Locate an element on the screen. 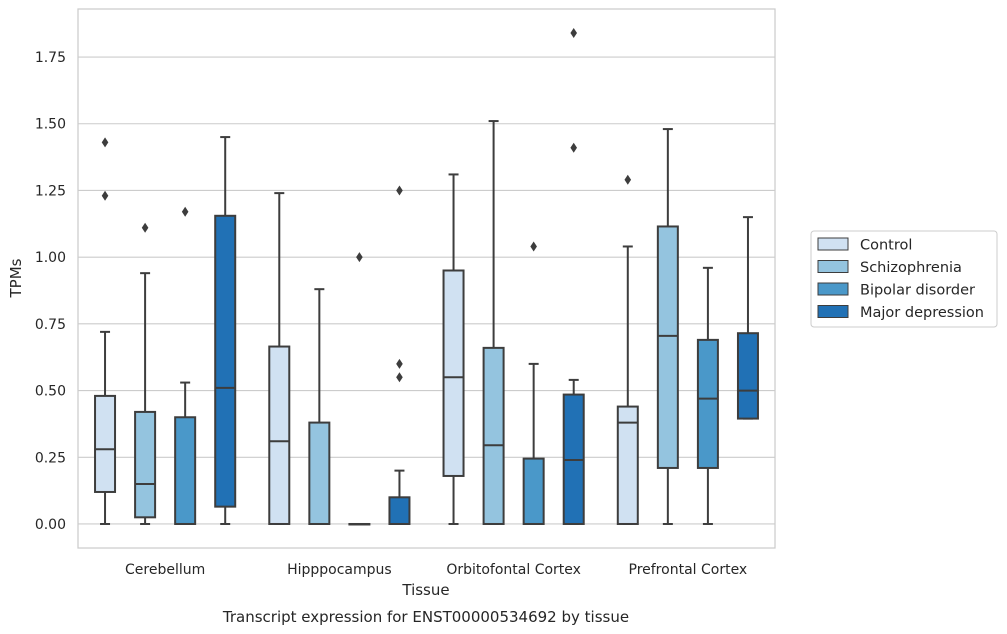 This screenshot has width=1007, height=634. legend-label: Major depression is located at coordinates (922, 313).